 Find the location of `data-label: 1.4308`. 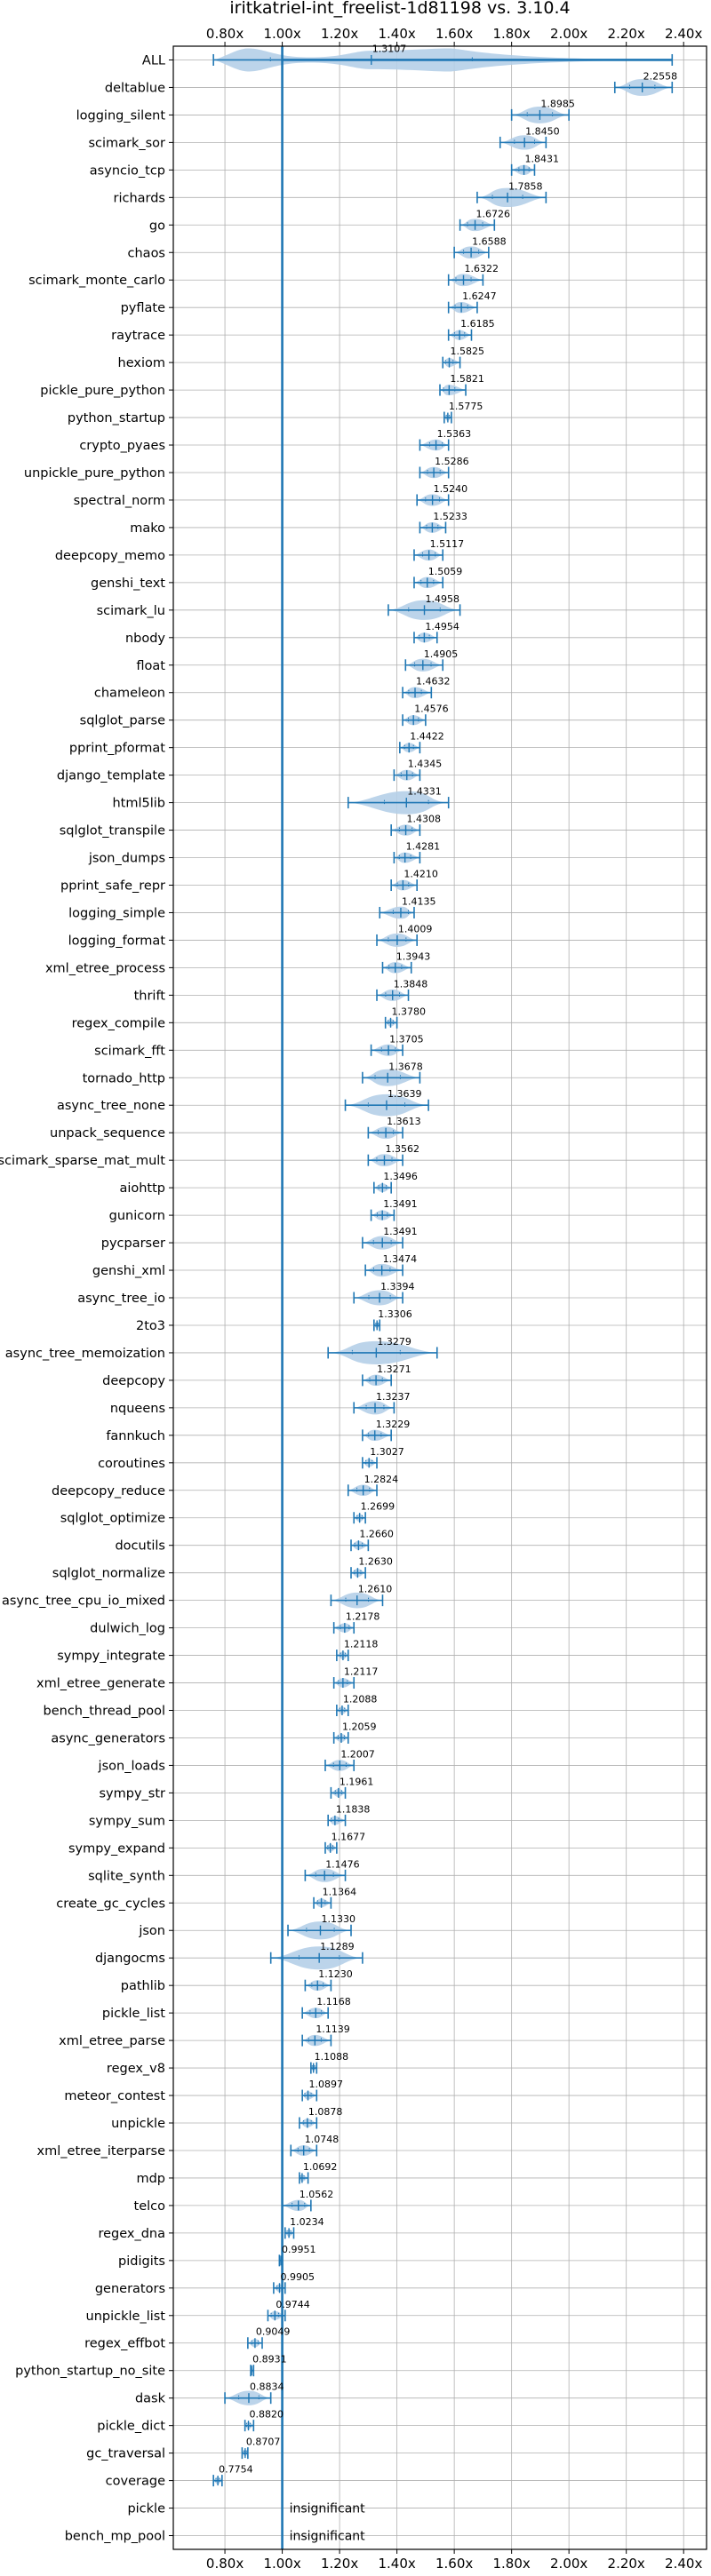

data-label: 1.4308 is located at coordinates (424, 819).